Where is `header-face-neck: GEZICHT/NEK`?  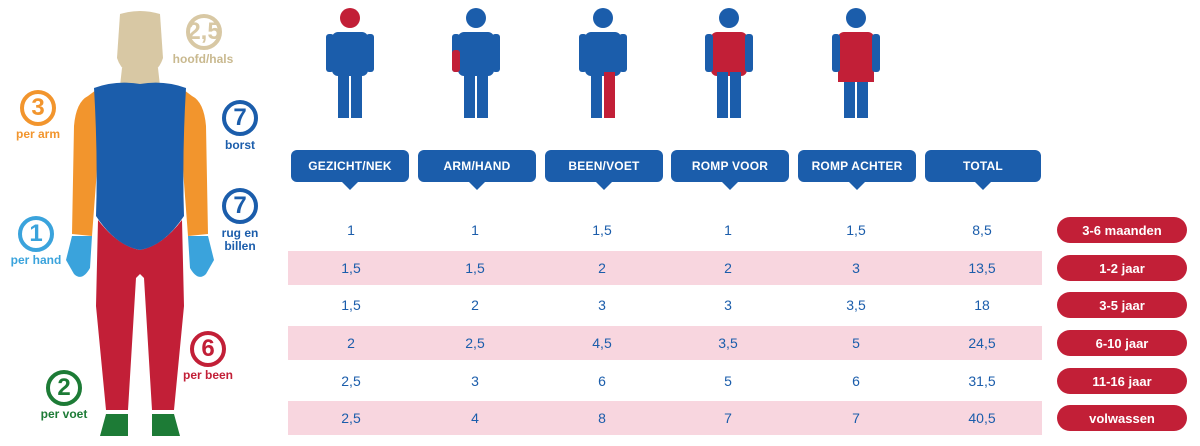
header-face-neck: GEZICHT/NEK is located at coordinates (350, 170).